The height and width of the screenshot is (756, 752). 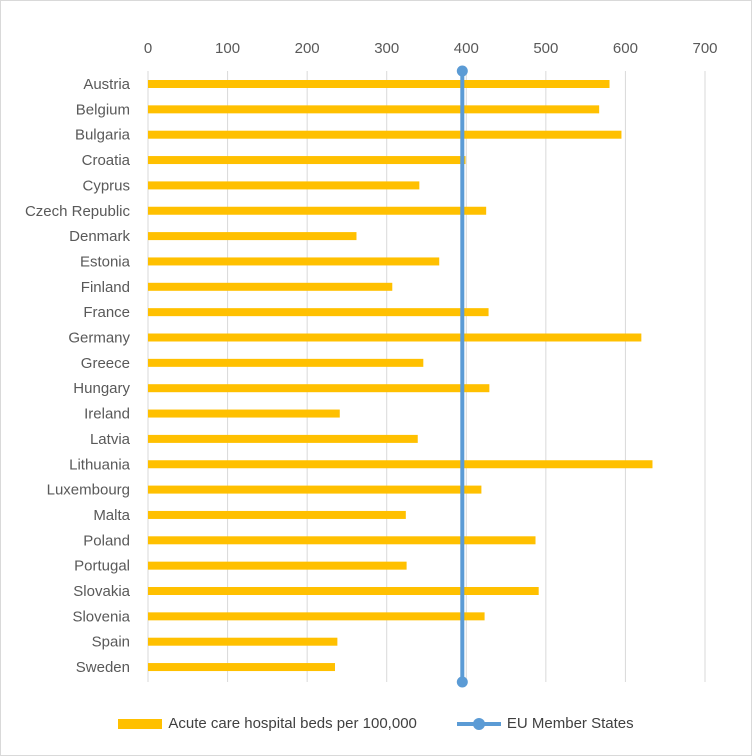 What do you see at coordinates (99, 236) in the screenshot?
I see `y-tick-label: Denmark` at bounding box center [99, 236].